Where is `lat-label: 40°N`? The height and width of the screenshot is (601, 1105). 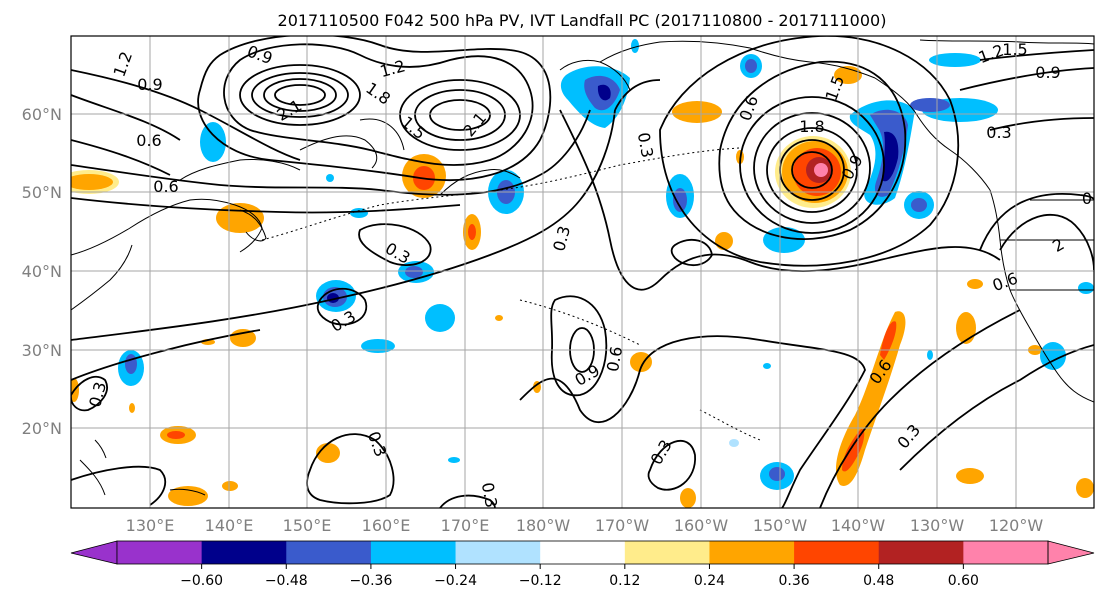
lat-label: 40°N is located at coordinates (42, 271).